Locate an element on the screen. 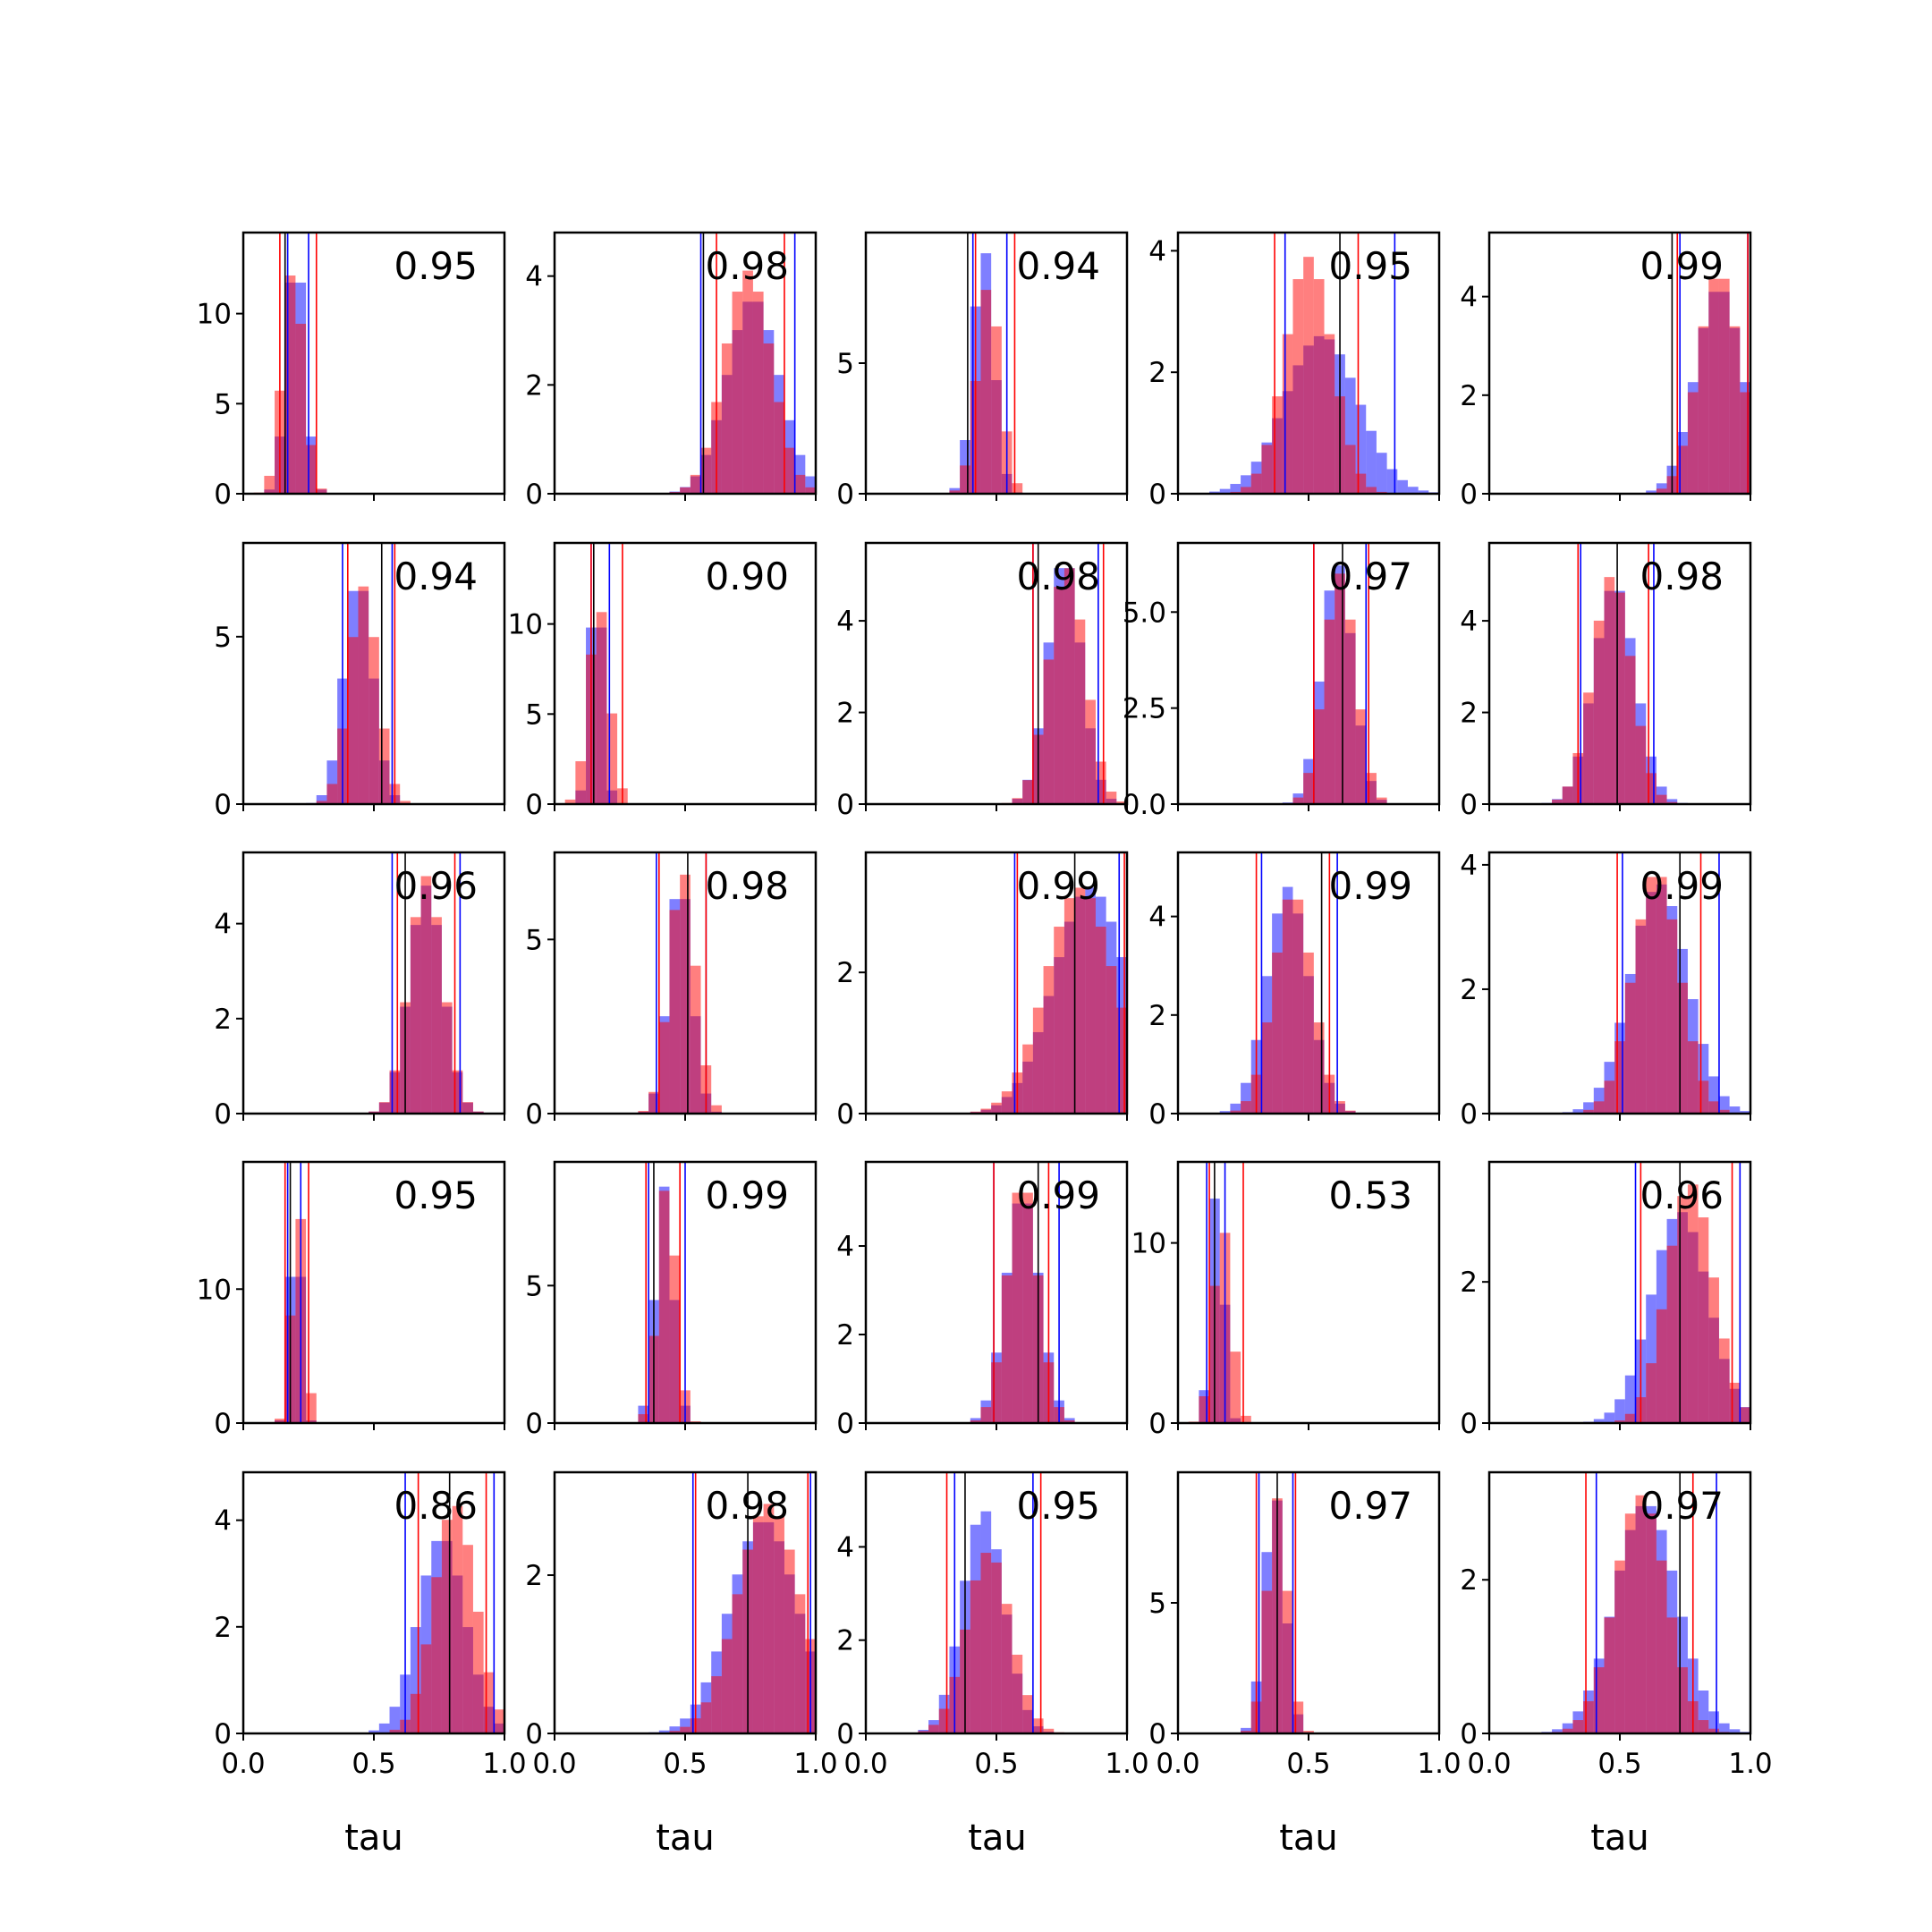 The width and height of the screenshot is (1932, 1932). x-tick-label: 0.5 is located at coordinates (1619, 1764).